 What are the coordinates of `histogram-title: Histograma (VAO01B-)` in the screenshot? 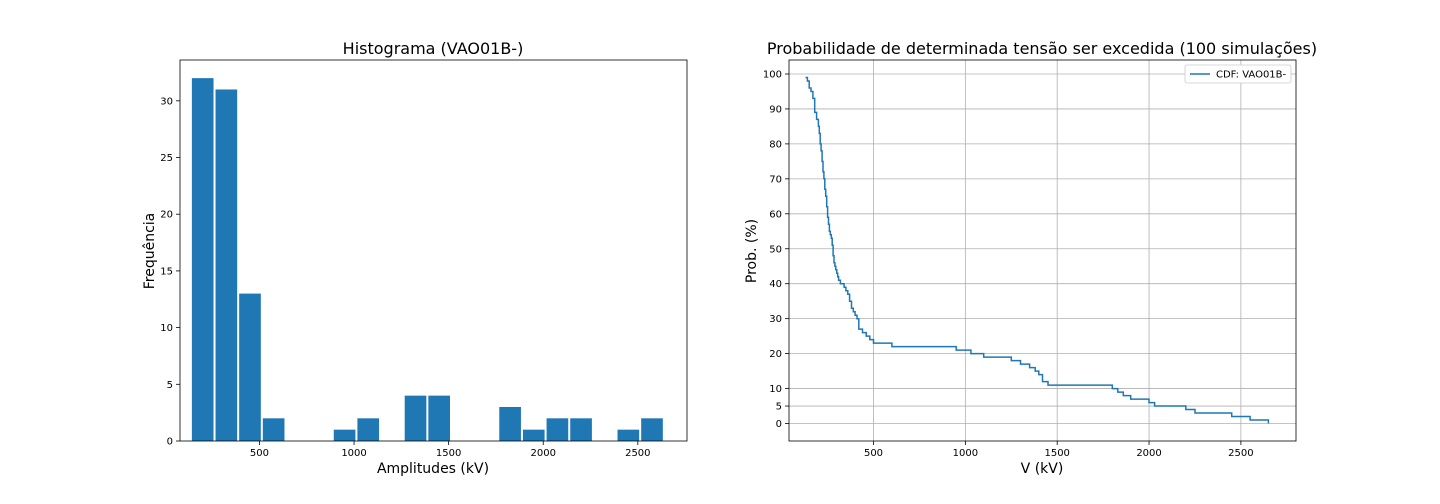 It's located at (433, 48).